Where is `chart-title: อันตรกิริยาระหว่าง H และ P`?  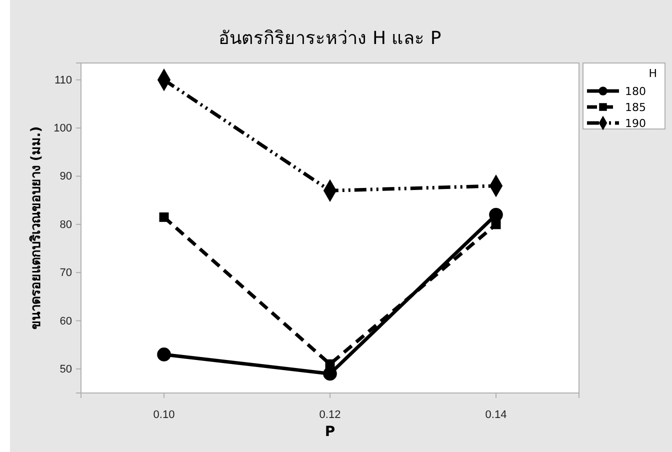
chart-title: อันตรกิริยาระหว่าง H และ P is located at coordinates (330, 38).